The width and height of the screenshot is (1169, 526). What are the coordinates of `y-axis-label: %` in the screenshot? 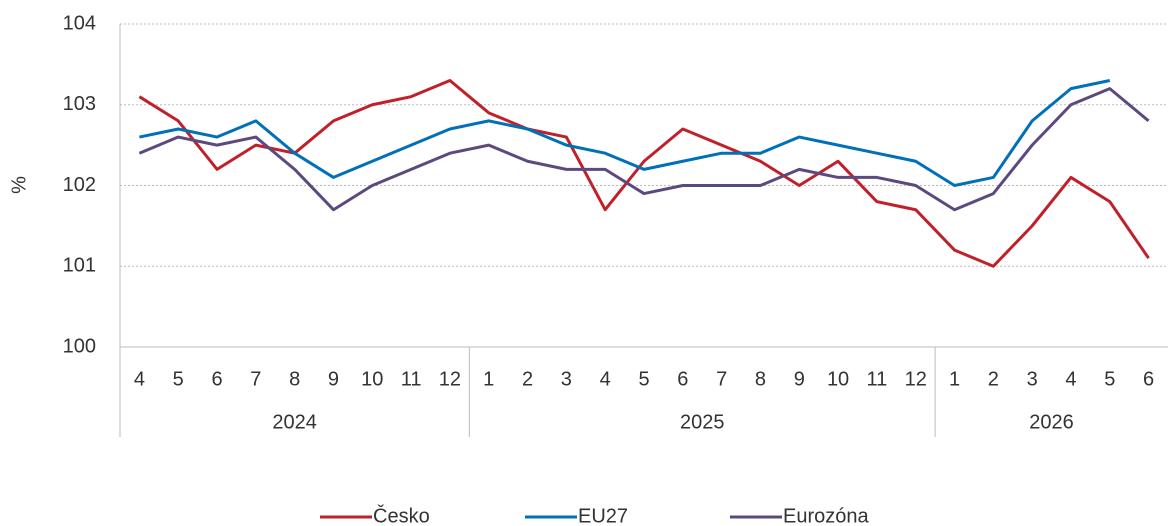 It's located at (19, 185).